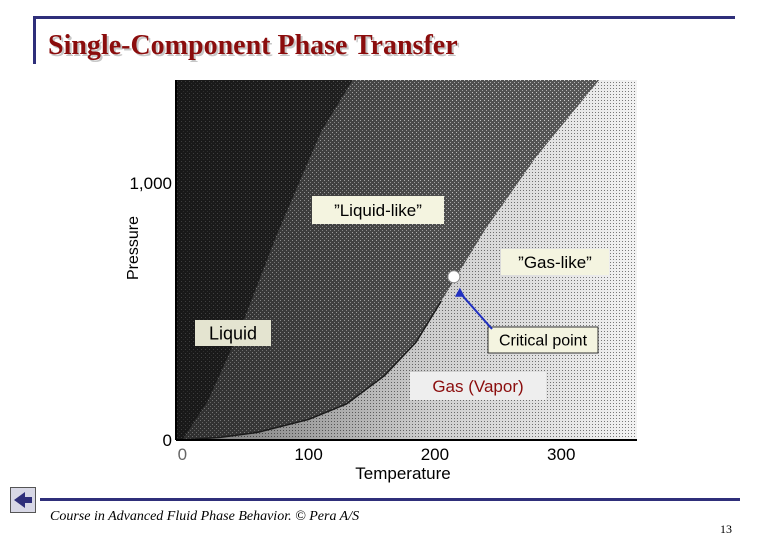  I want to click on footer-divider, so click(390, 499).